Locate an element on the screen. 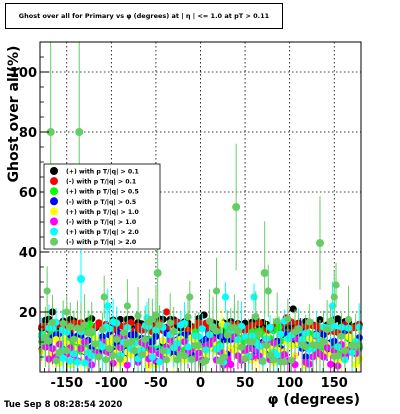 The width and height of the screenshot is (400, 414). legend-entry: (+) with p T/|q| > 2.0 is located at coordinates (103, 233).